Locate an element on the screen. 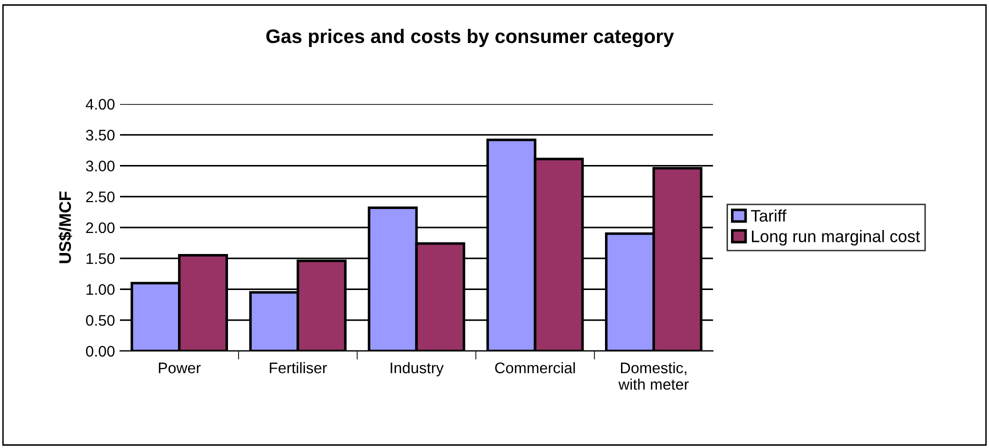  y-tick-label: 1.00 is located at coordinates (100, 289).